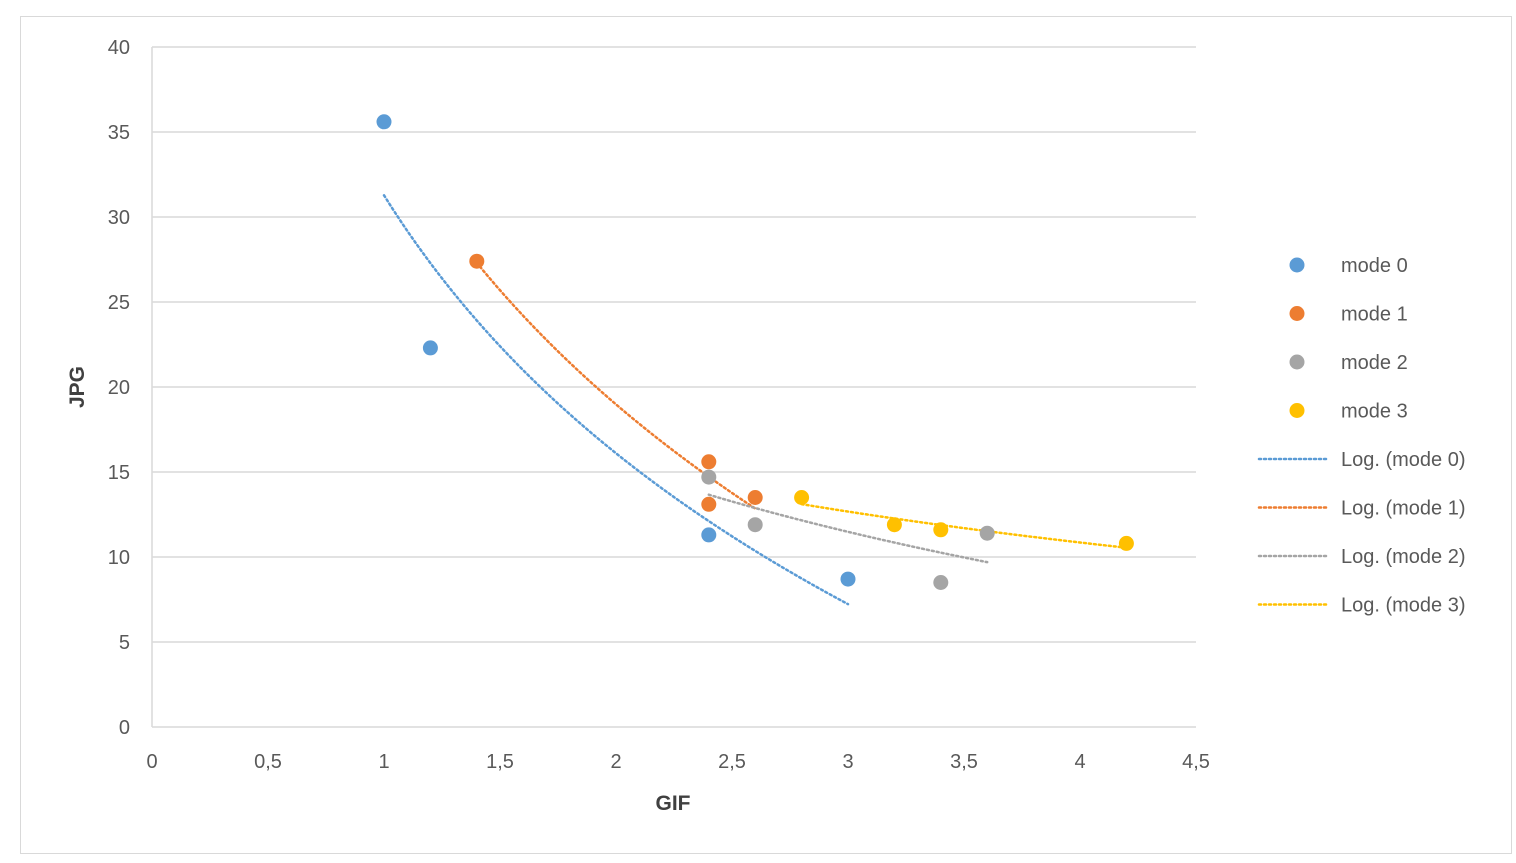 This screenshot has height=863, width=1516. Describe the element at coordinates (847, 762) in the screenshot. I see `x-tick-label: 3` at that location.